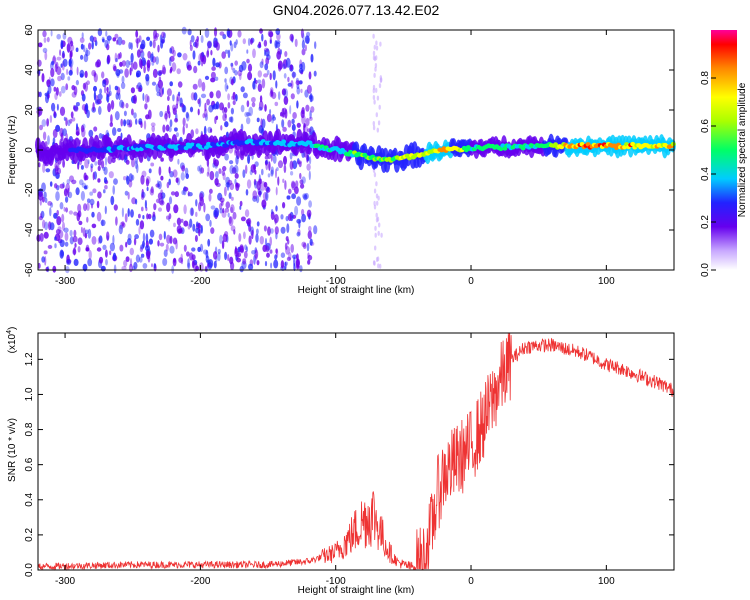 This screenshot has width=750, height=600. What do you see at coordinates (12, 450) in the screenshot?
I see `snr-y-label: SNR (10 * v/v)` at bounding box center [12, 450].